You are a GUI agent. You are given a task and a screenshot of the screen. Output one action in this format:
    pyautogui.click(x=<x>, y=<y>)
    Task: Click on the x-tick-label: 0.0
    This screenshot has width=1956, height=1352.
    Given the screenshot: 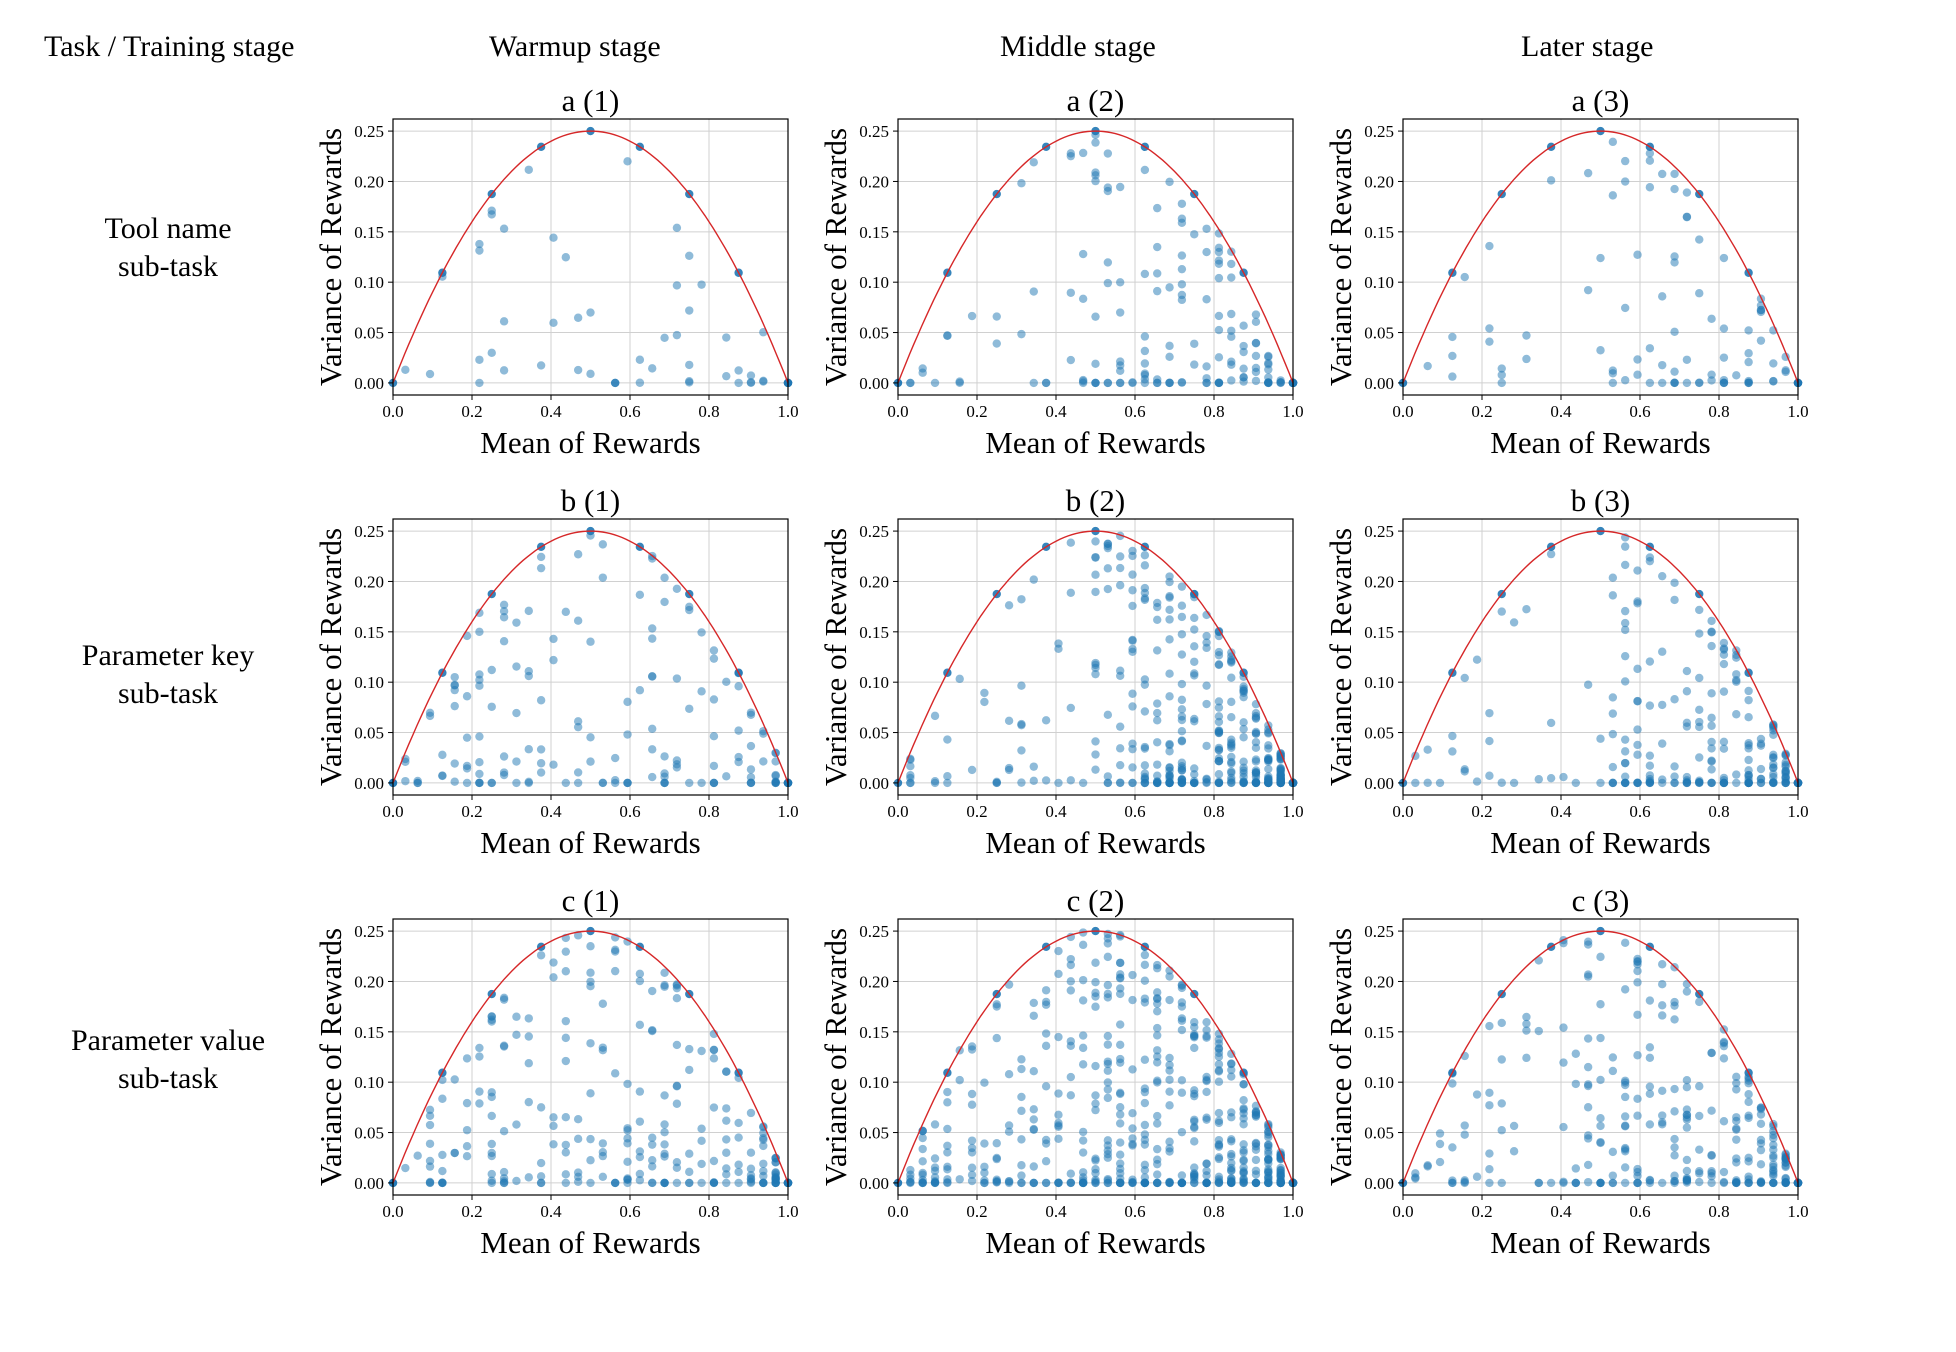 What is the action you would take?
    pyautogui.click(x=392, y=811)
    